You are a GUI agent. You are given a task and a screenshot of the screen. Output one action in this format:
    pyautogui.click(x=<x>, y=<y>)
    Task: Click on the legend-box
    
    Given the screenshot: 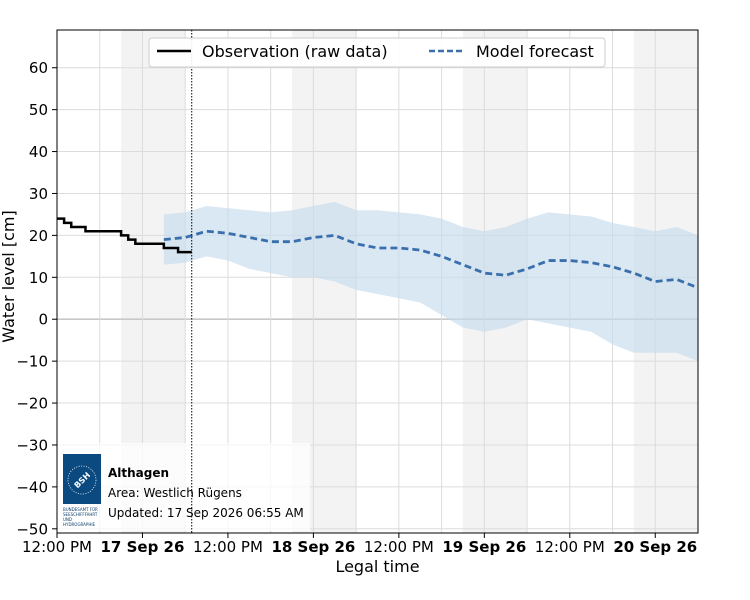 What is the action you would take?
    pyautogui.click(x=377, y=52)
    